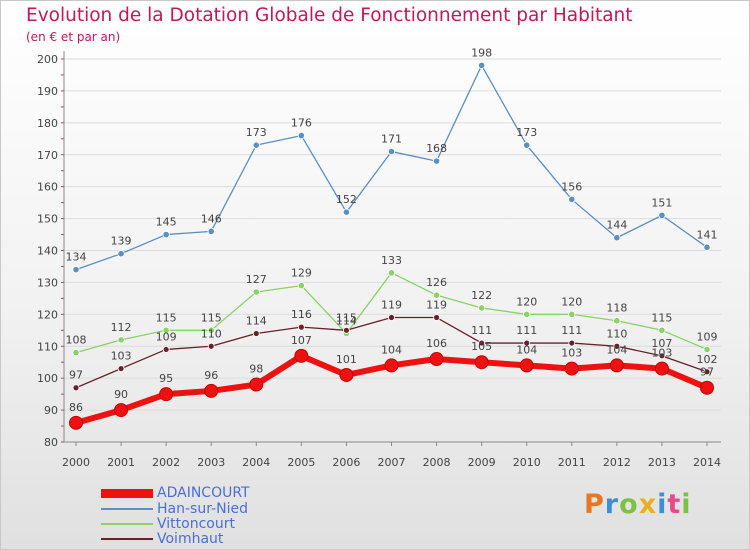 This screenshot has width=750, height=550. What do you see at coordinates (166, 462) in the screenshot?
I see `x-tick-label: 2002` at bounding box center [166, 462].